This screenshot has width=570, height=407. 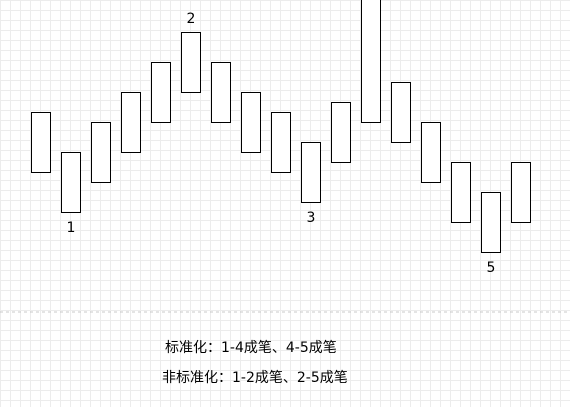 What do you see at coordinates (191, 19) in the screenshot?
I see `point-label-2: 2` at bounding box center [191, 19].